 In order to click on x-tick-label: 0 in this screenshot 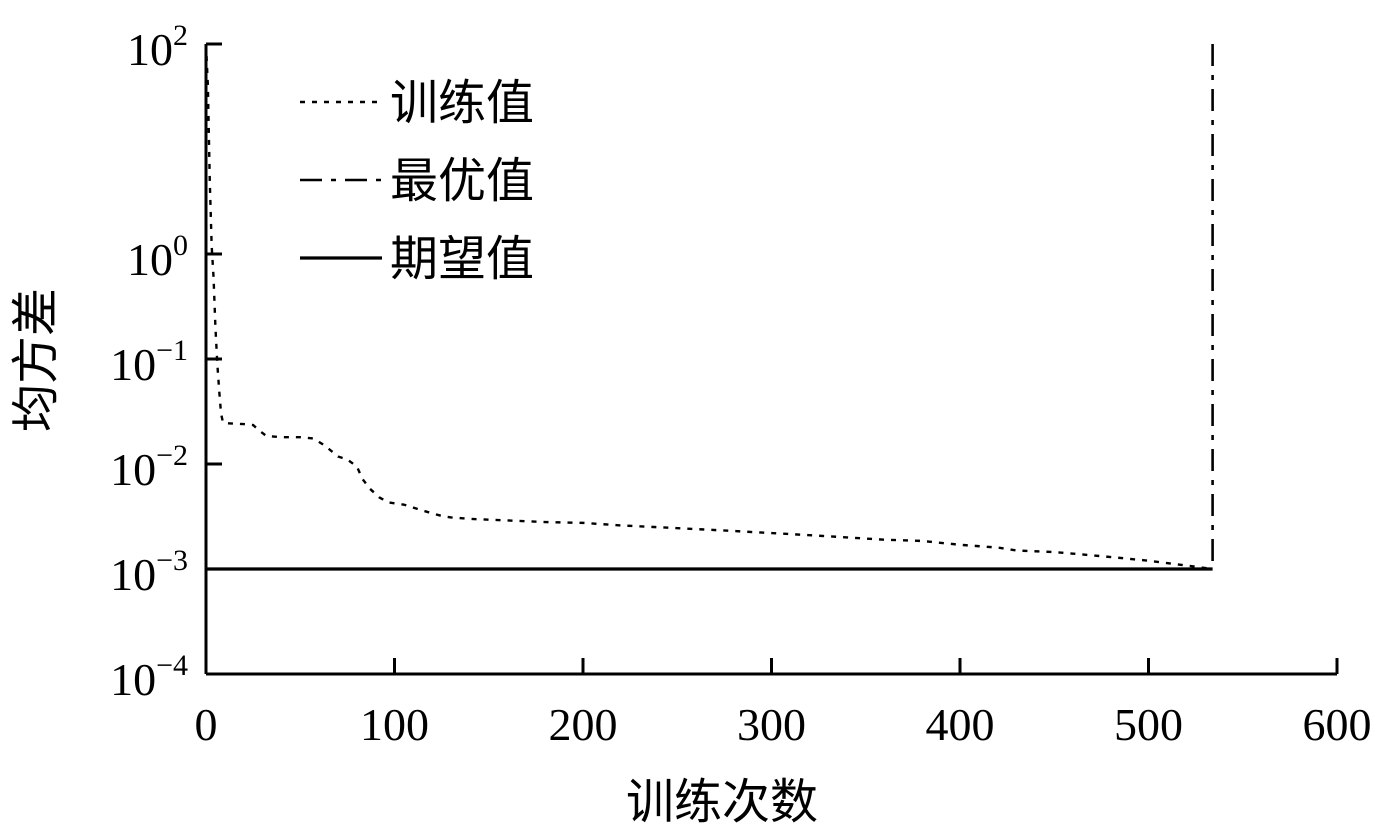, I will do `click(206, 724)`.